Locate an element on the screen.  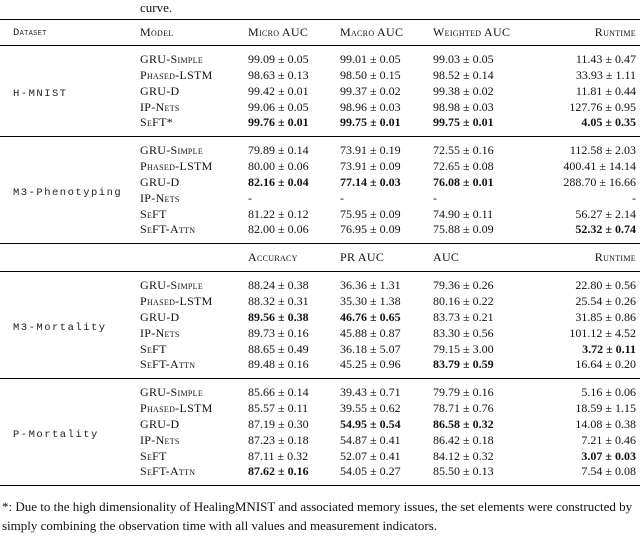
metric-value: 52.07 ± 0.41 is located at coordinates (370, 455).